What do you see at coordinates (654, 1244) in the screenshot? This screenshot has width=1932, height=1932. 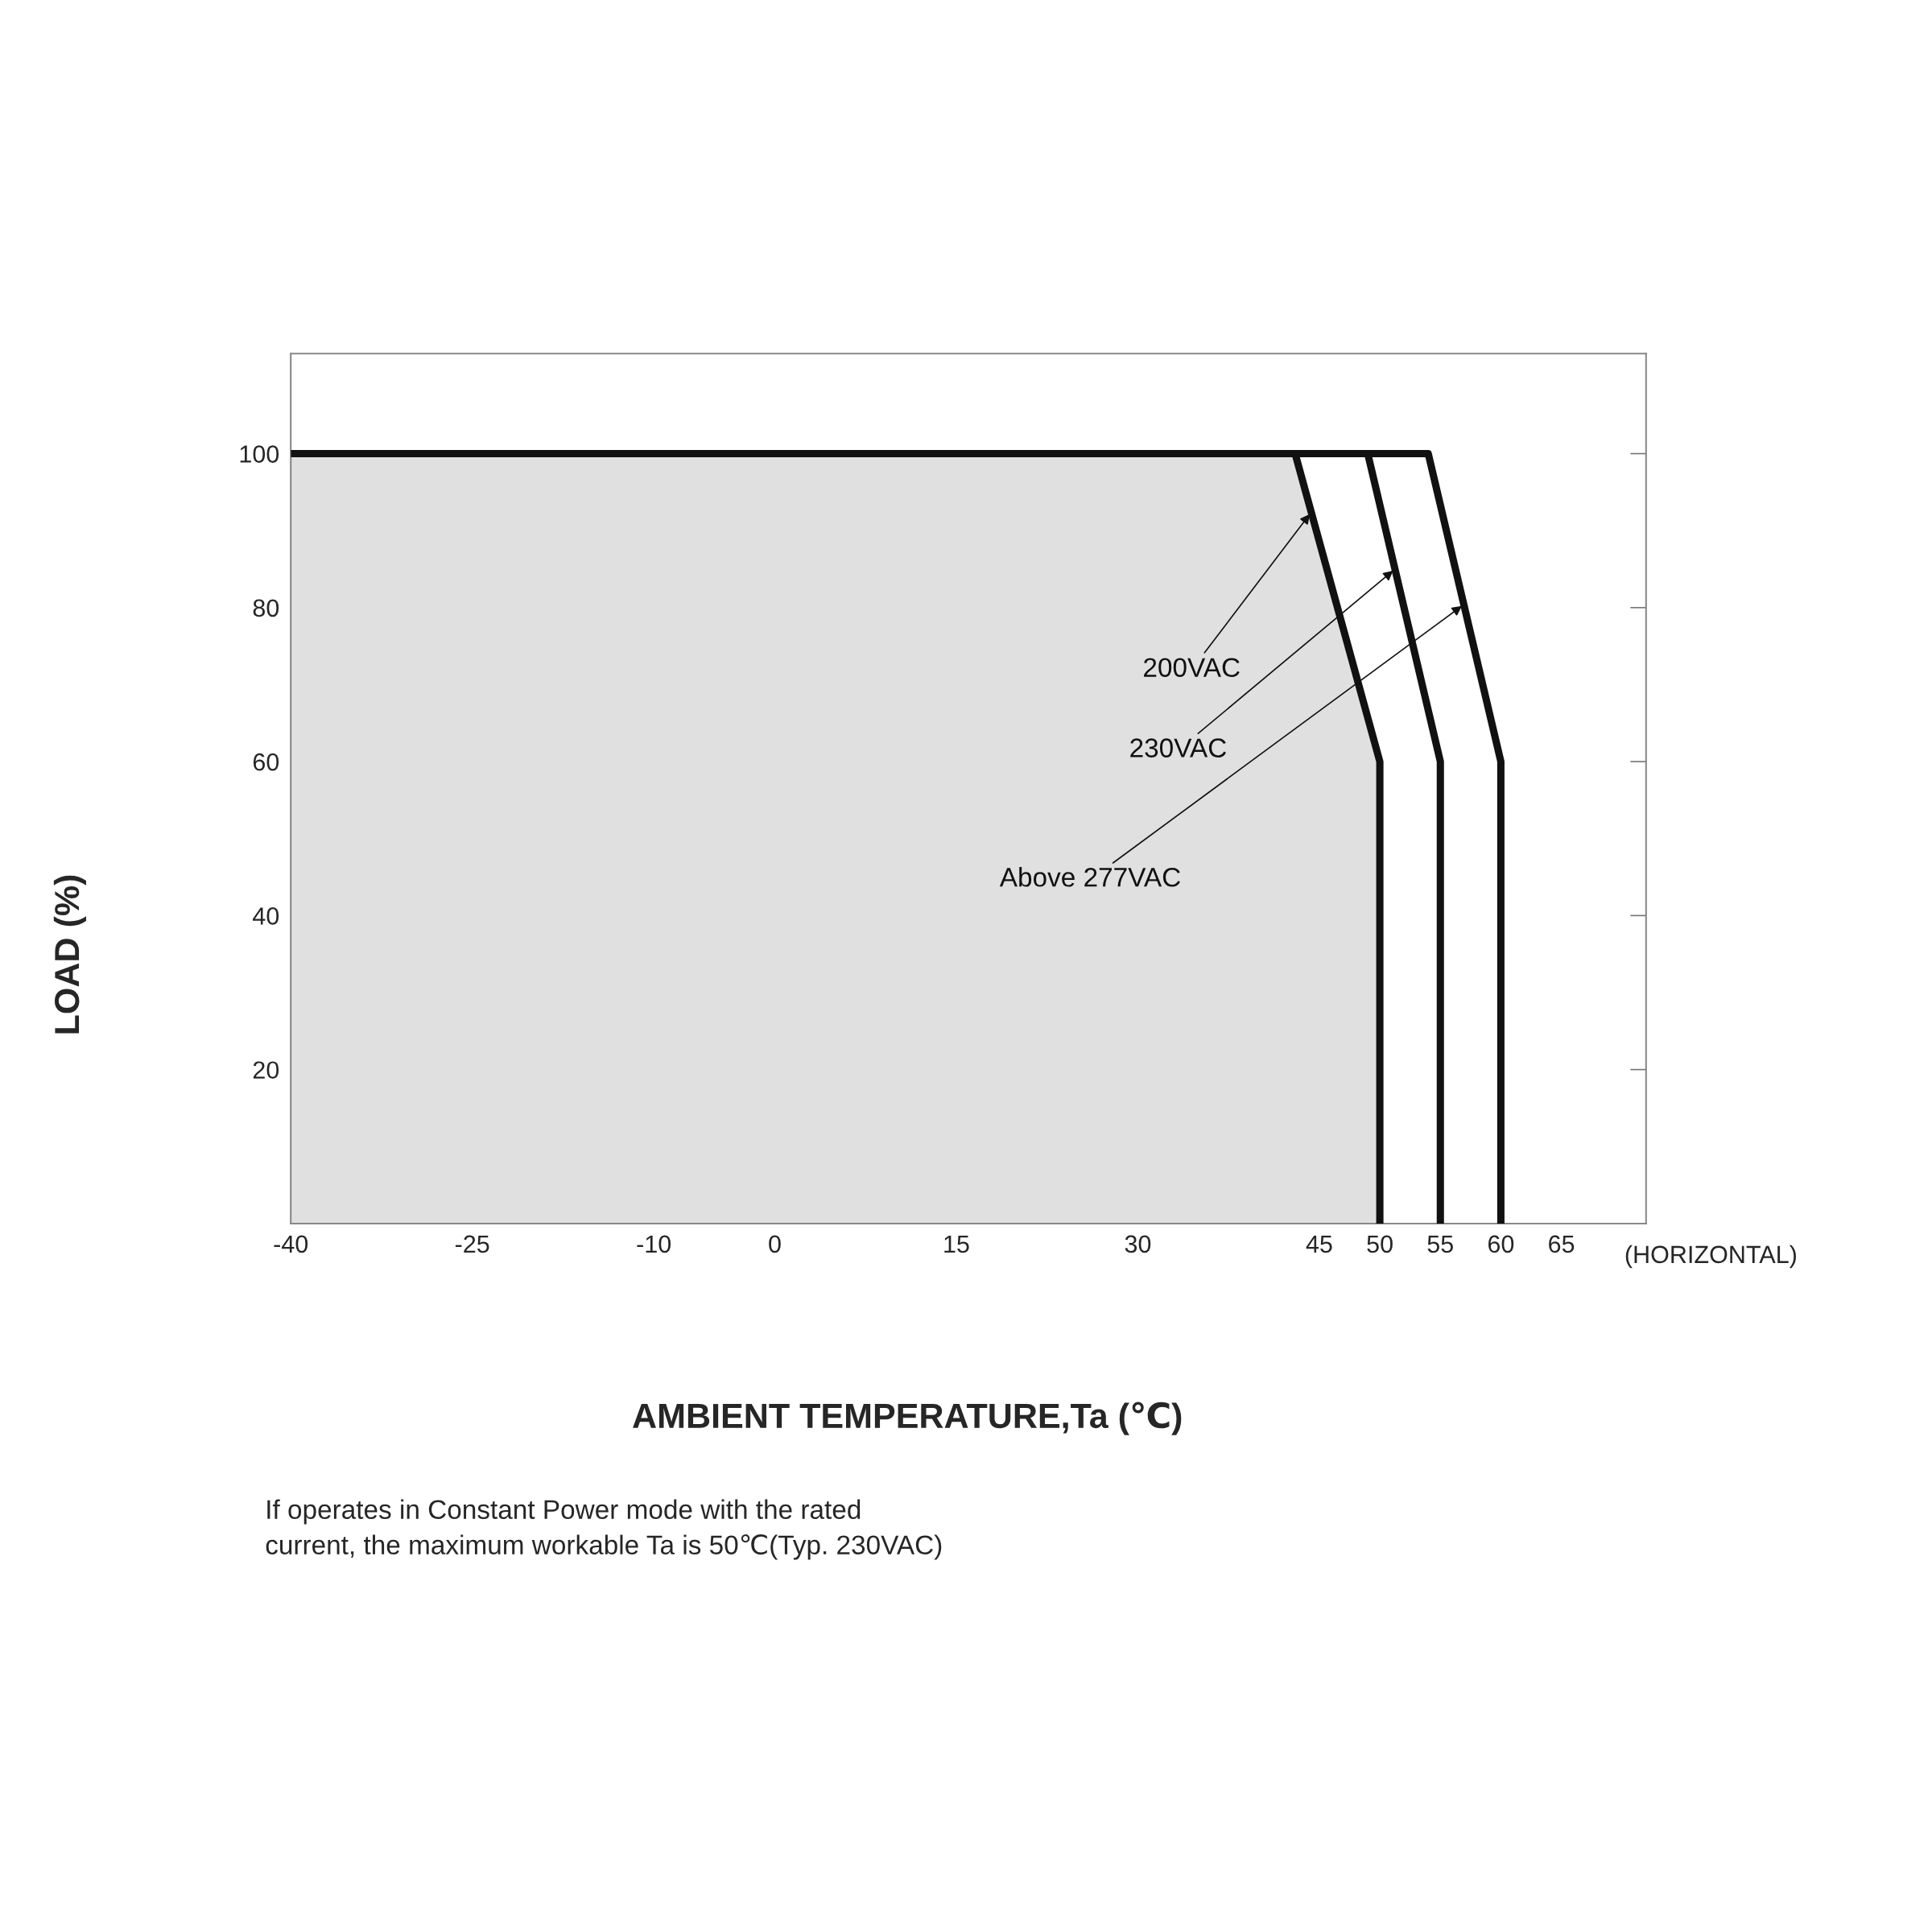 I see `x-tick-label: -10` at bounding box center [654, 1244].